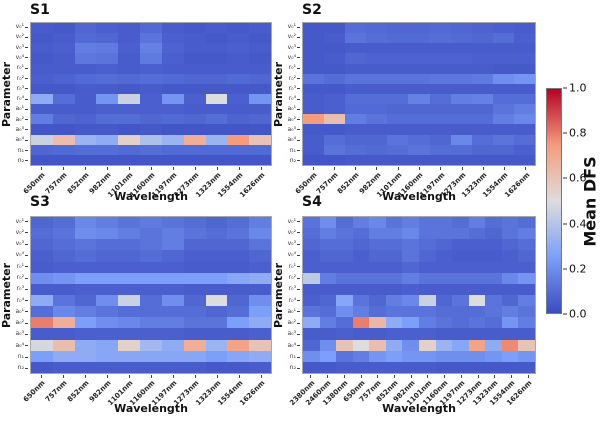 This screenshot has height=430, width=600. Describe the element at coordinates (293, 37) in the screenshot. I see `y-tick-label: v₀²` at that location.